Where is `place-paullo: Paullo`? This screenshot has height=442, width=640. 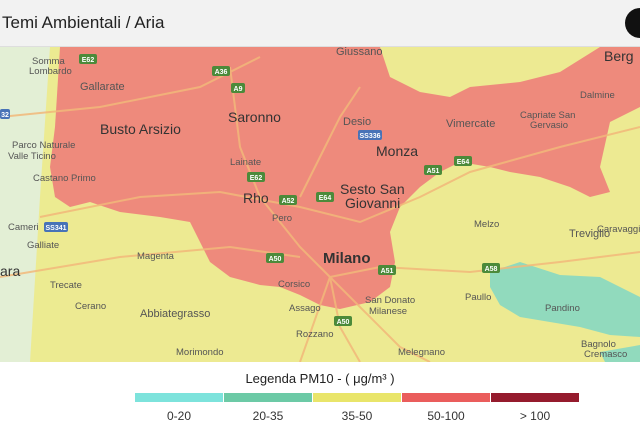
place-paullo: Paullo is located at coordinates (478, 297).